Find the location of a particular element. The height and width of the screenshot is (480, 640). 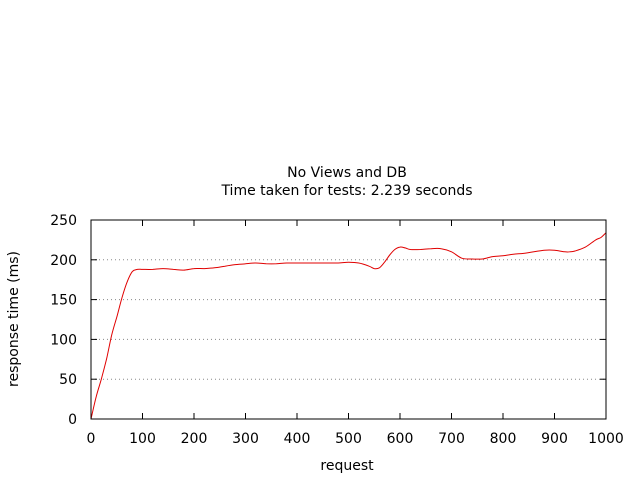

y-tick-label: 50 is located at coordinates (68, 380).